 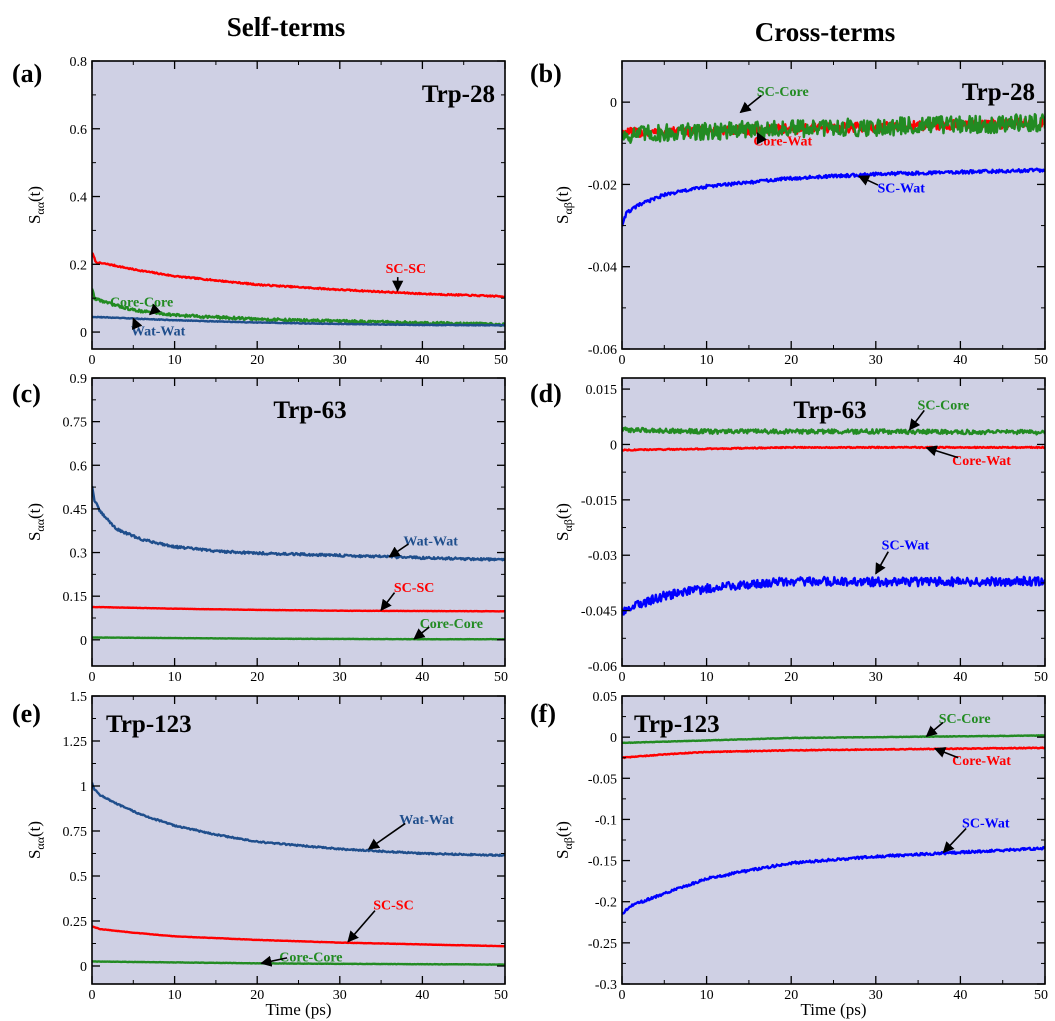 What do you see at coordinates (825, 32) in the screenshot?
I see `column-title-cross-terms: Cross-terms` at bounding box center [825, 32].